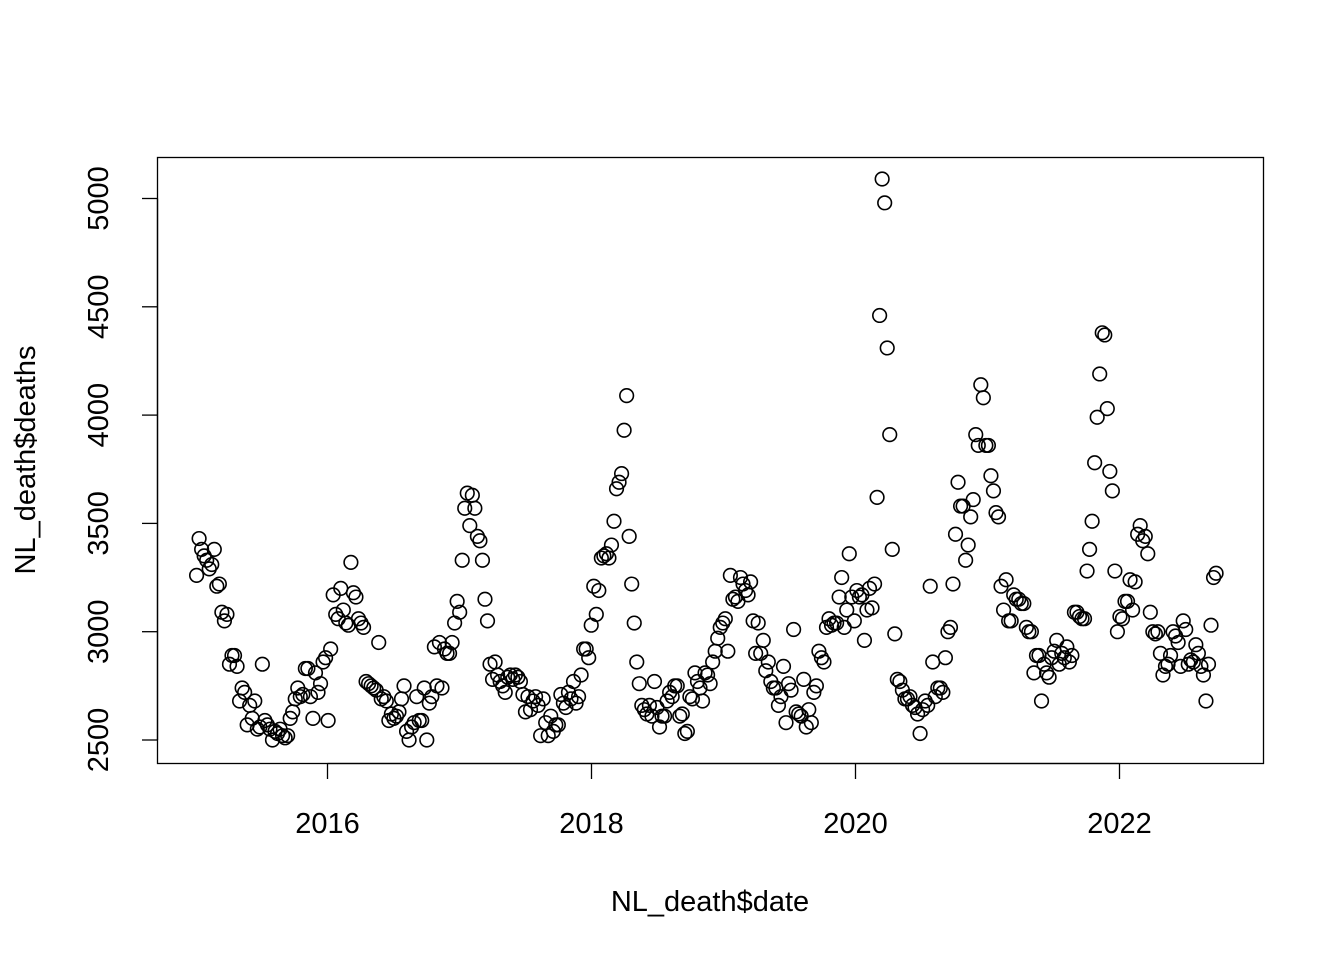 The image size is (1344, 960). Describe the element at coordinates (26, 460) in the screenshot. I see `y-axis-title: NL_death$deaths` at that location.